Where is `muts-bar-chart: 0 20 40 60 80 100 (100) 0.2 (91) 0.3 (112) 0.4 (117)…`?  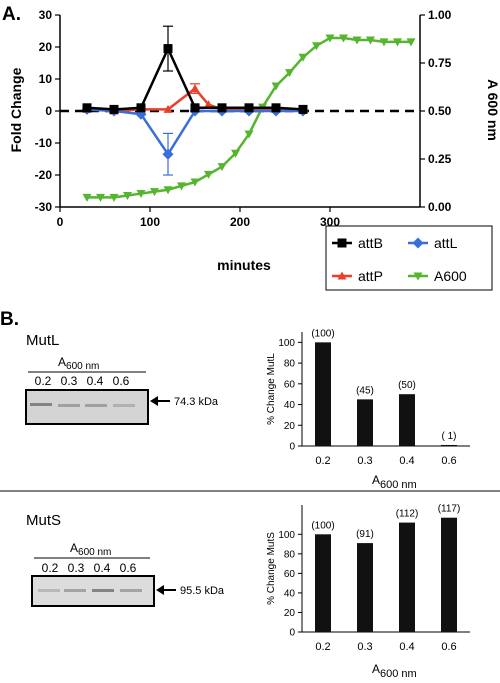
muts-bar-chart: 0 20 40 60 80 100 (100) 0.2 (91) 0.3 (112) 0.4 (117)… is located at coordinates (368, 592).